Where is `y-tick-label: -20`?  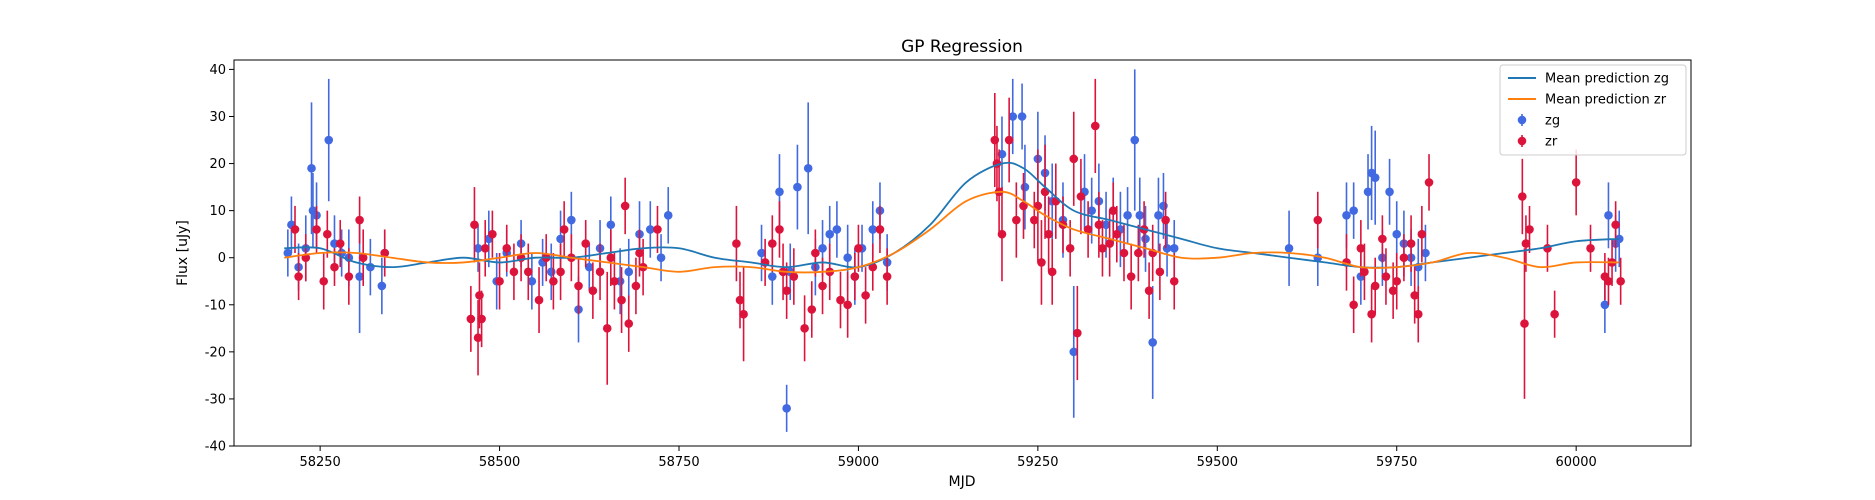
y-tick-label: -20 is located at coordinates (215, 352).